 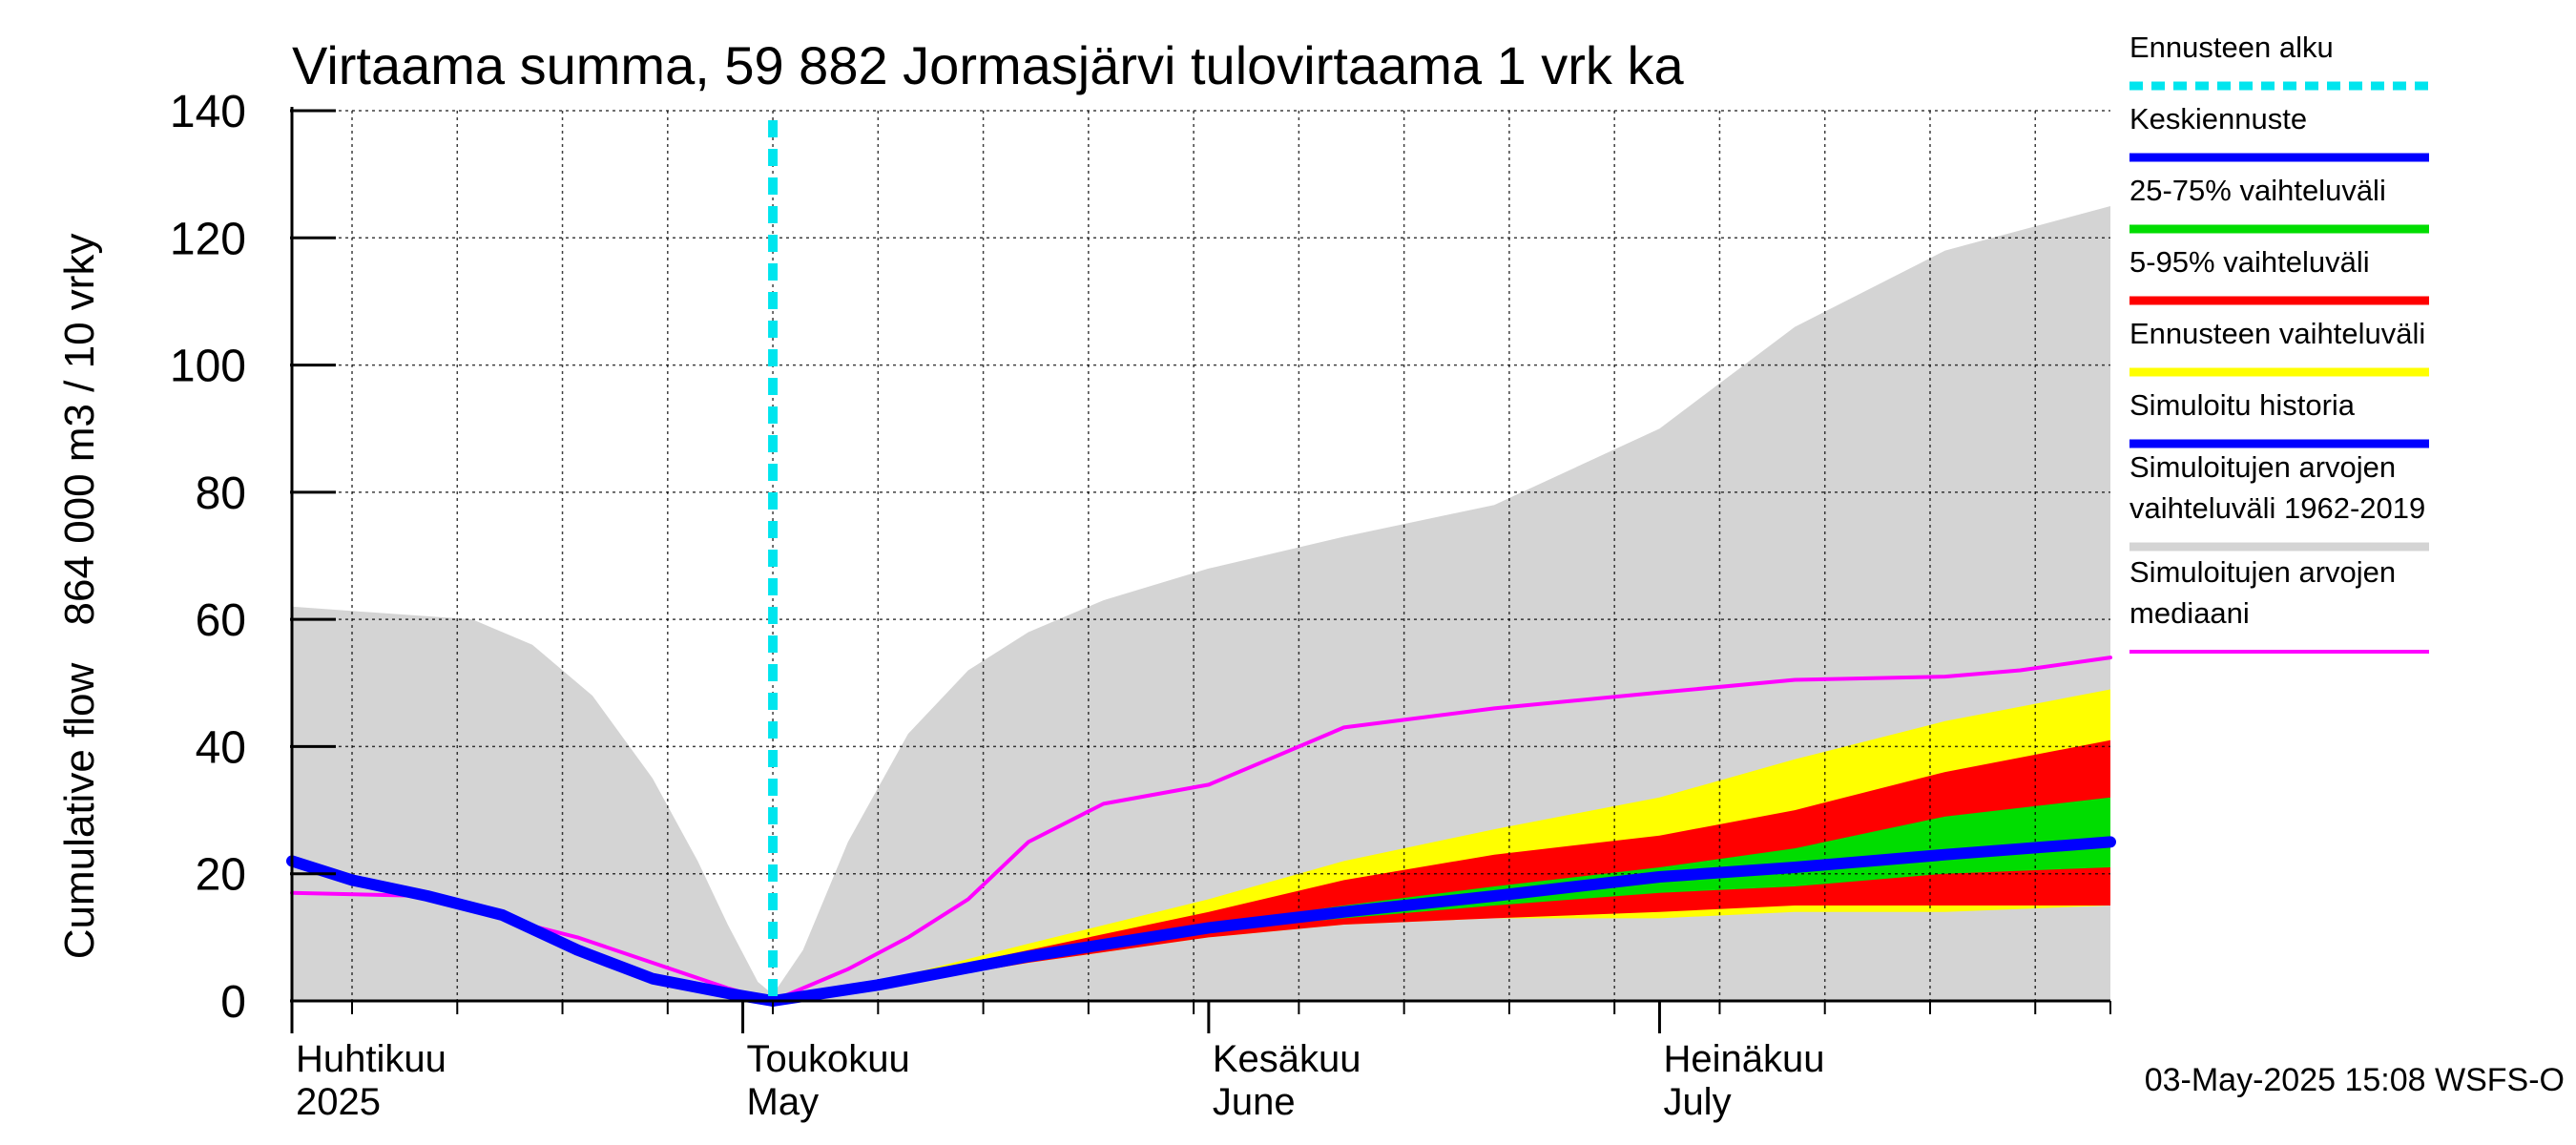 I want to click on legend-item-range-25-75: 25-75% vaihteluväli, so click(x=2279, y=204).